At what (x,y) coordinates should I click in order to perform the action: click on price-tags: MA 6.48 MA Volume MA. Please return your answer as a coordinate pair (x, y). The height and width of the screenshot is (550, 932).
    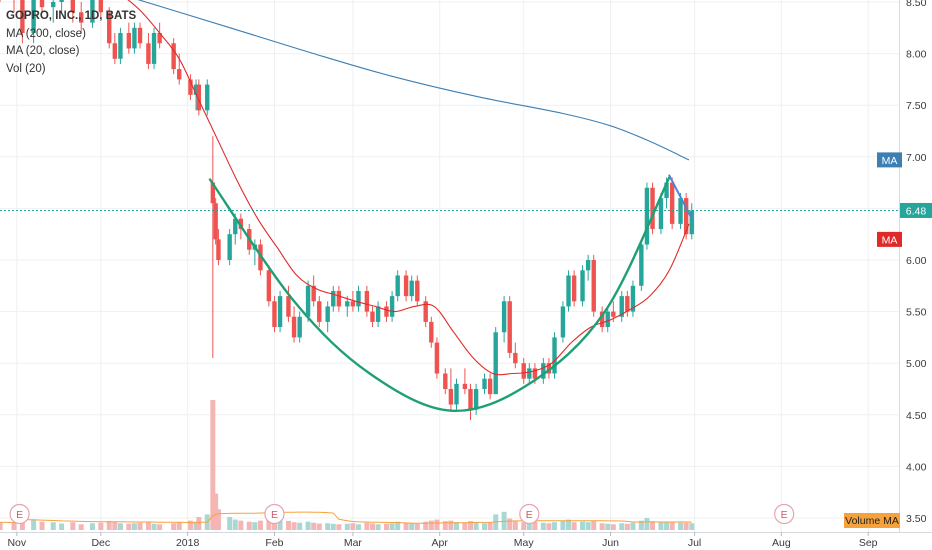
    Looking at the image, I should click on (888, 340).